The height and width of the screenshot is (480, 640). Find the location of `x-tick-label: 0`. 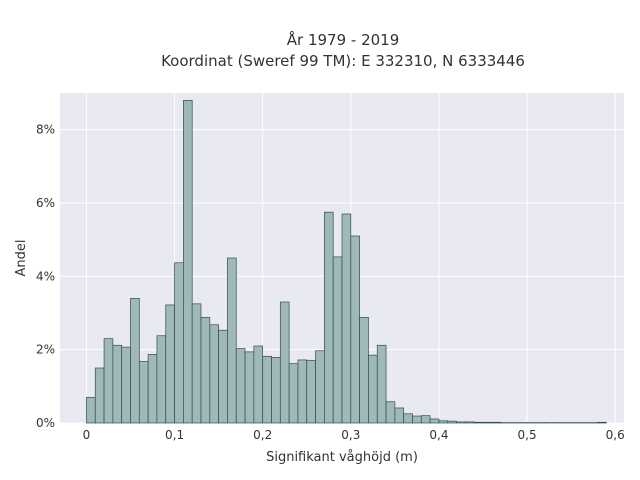

x-tick-label: 0 is located at coordinates (87, 435).